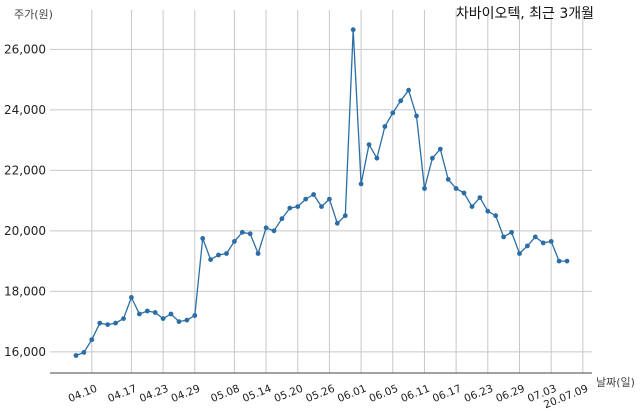  Describe the element at coordinates (415, 394) in the screenshot. I see `x-tick-label: 06.11` at that location.